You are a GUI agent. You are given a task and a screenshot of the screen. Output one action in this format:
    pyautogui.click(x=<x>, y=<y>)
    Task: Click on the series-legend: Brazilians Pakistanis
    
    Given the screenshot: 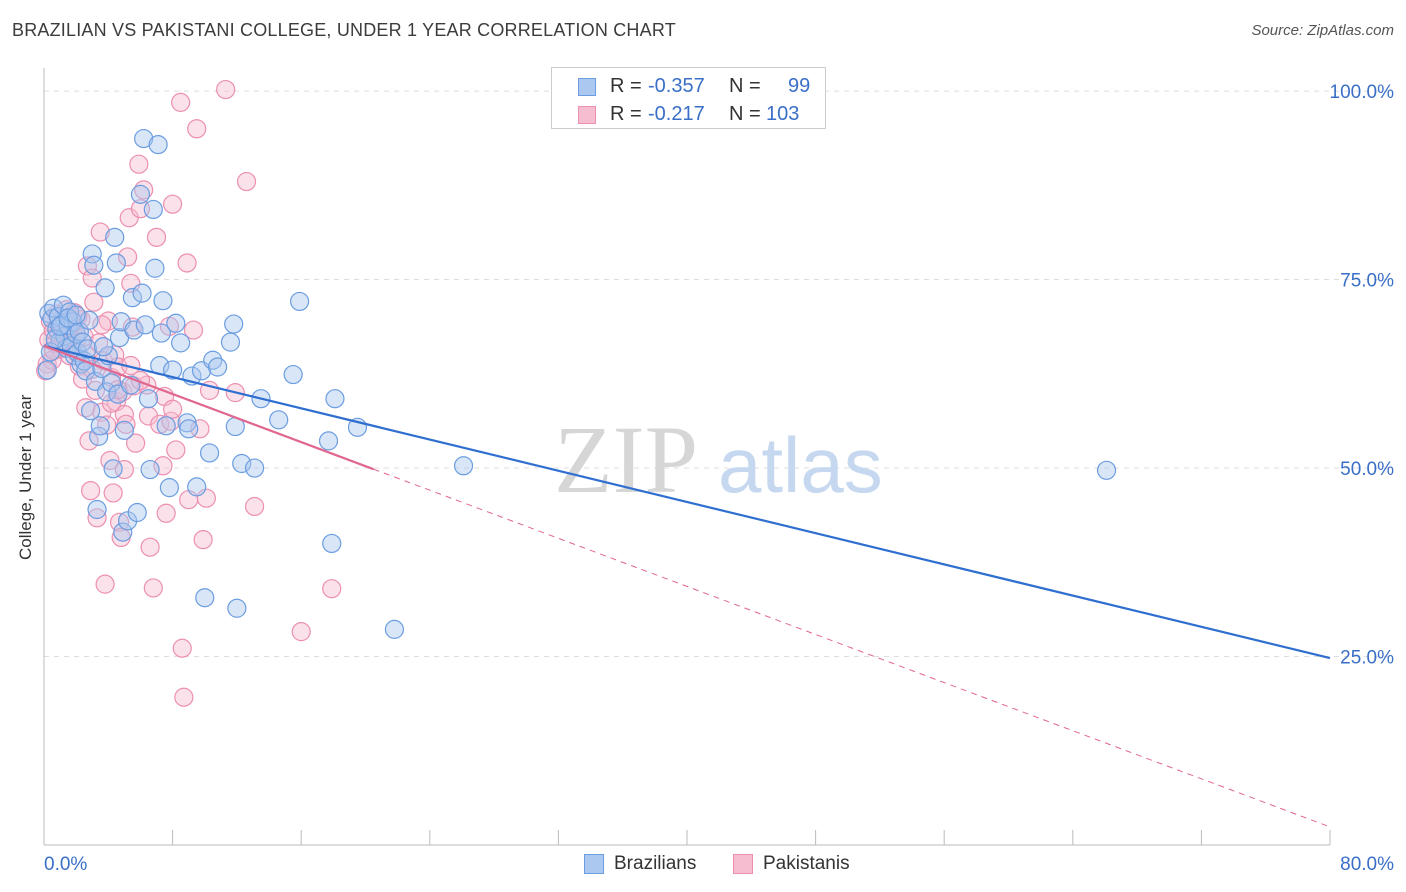 What is the action you would take?
    pyautogui.click(x=703, y=865)
    